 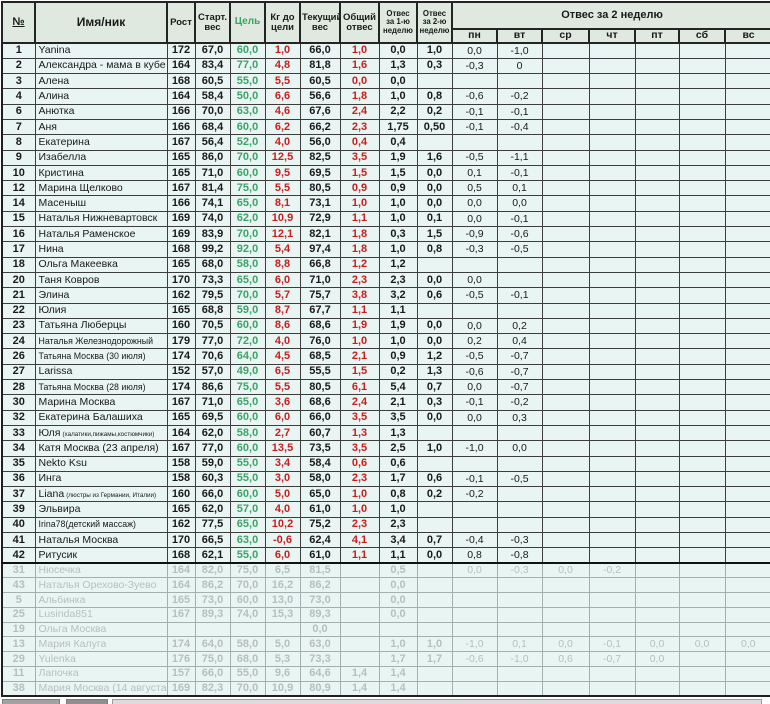 What do you see at coordinates (519, 234) in the screenshot?
I see `cell-day-tue: -0,6` at bounding box center [519, 234].